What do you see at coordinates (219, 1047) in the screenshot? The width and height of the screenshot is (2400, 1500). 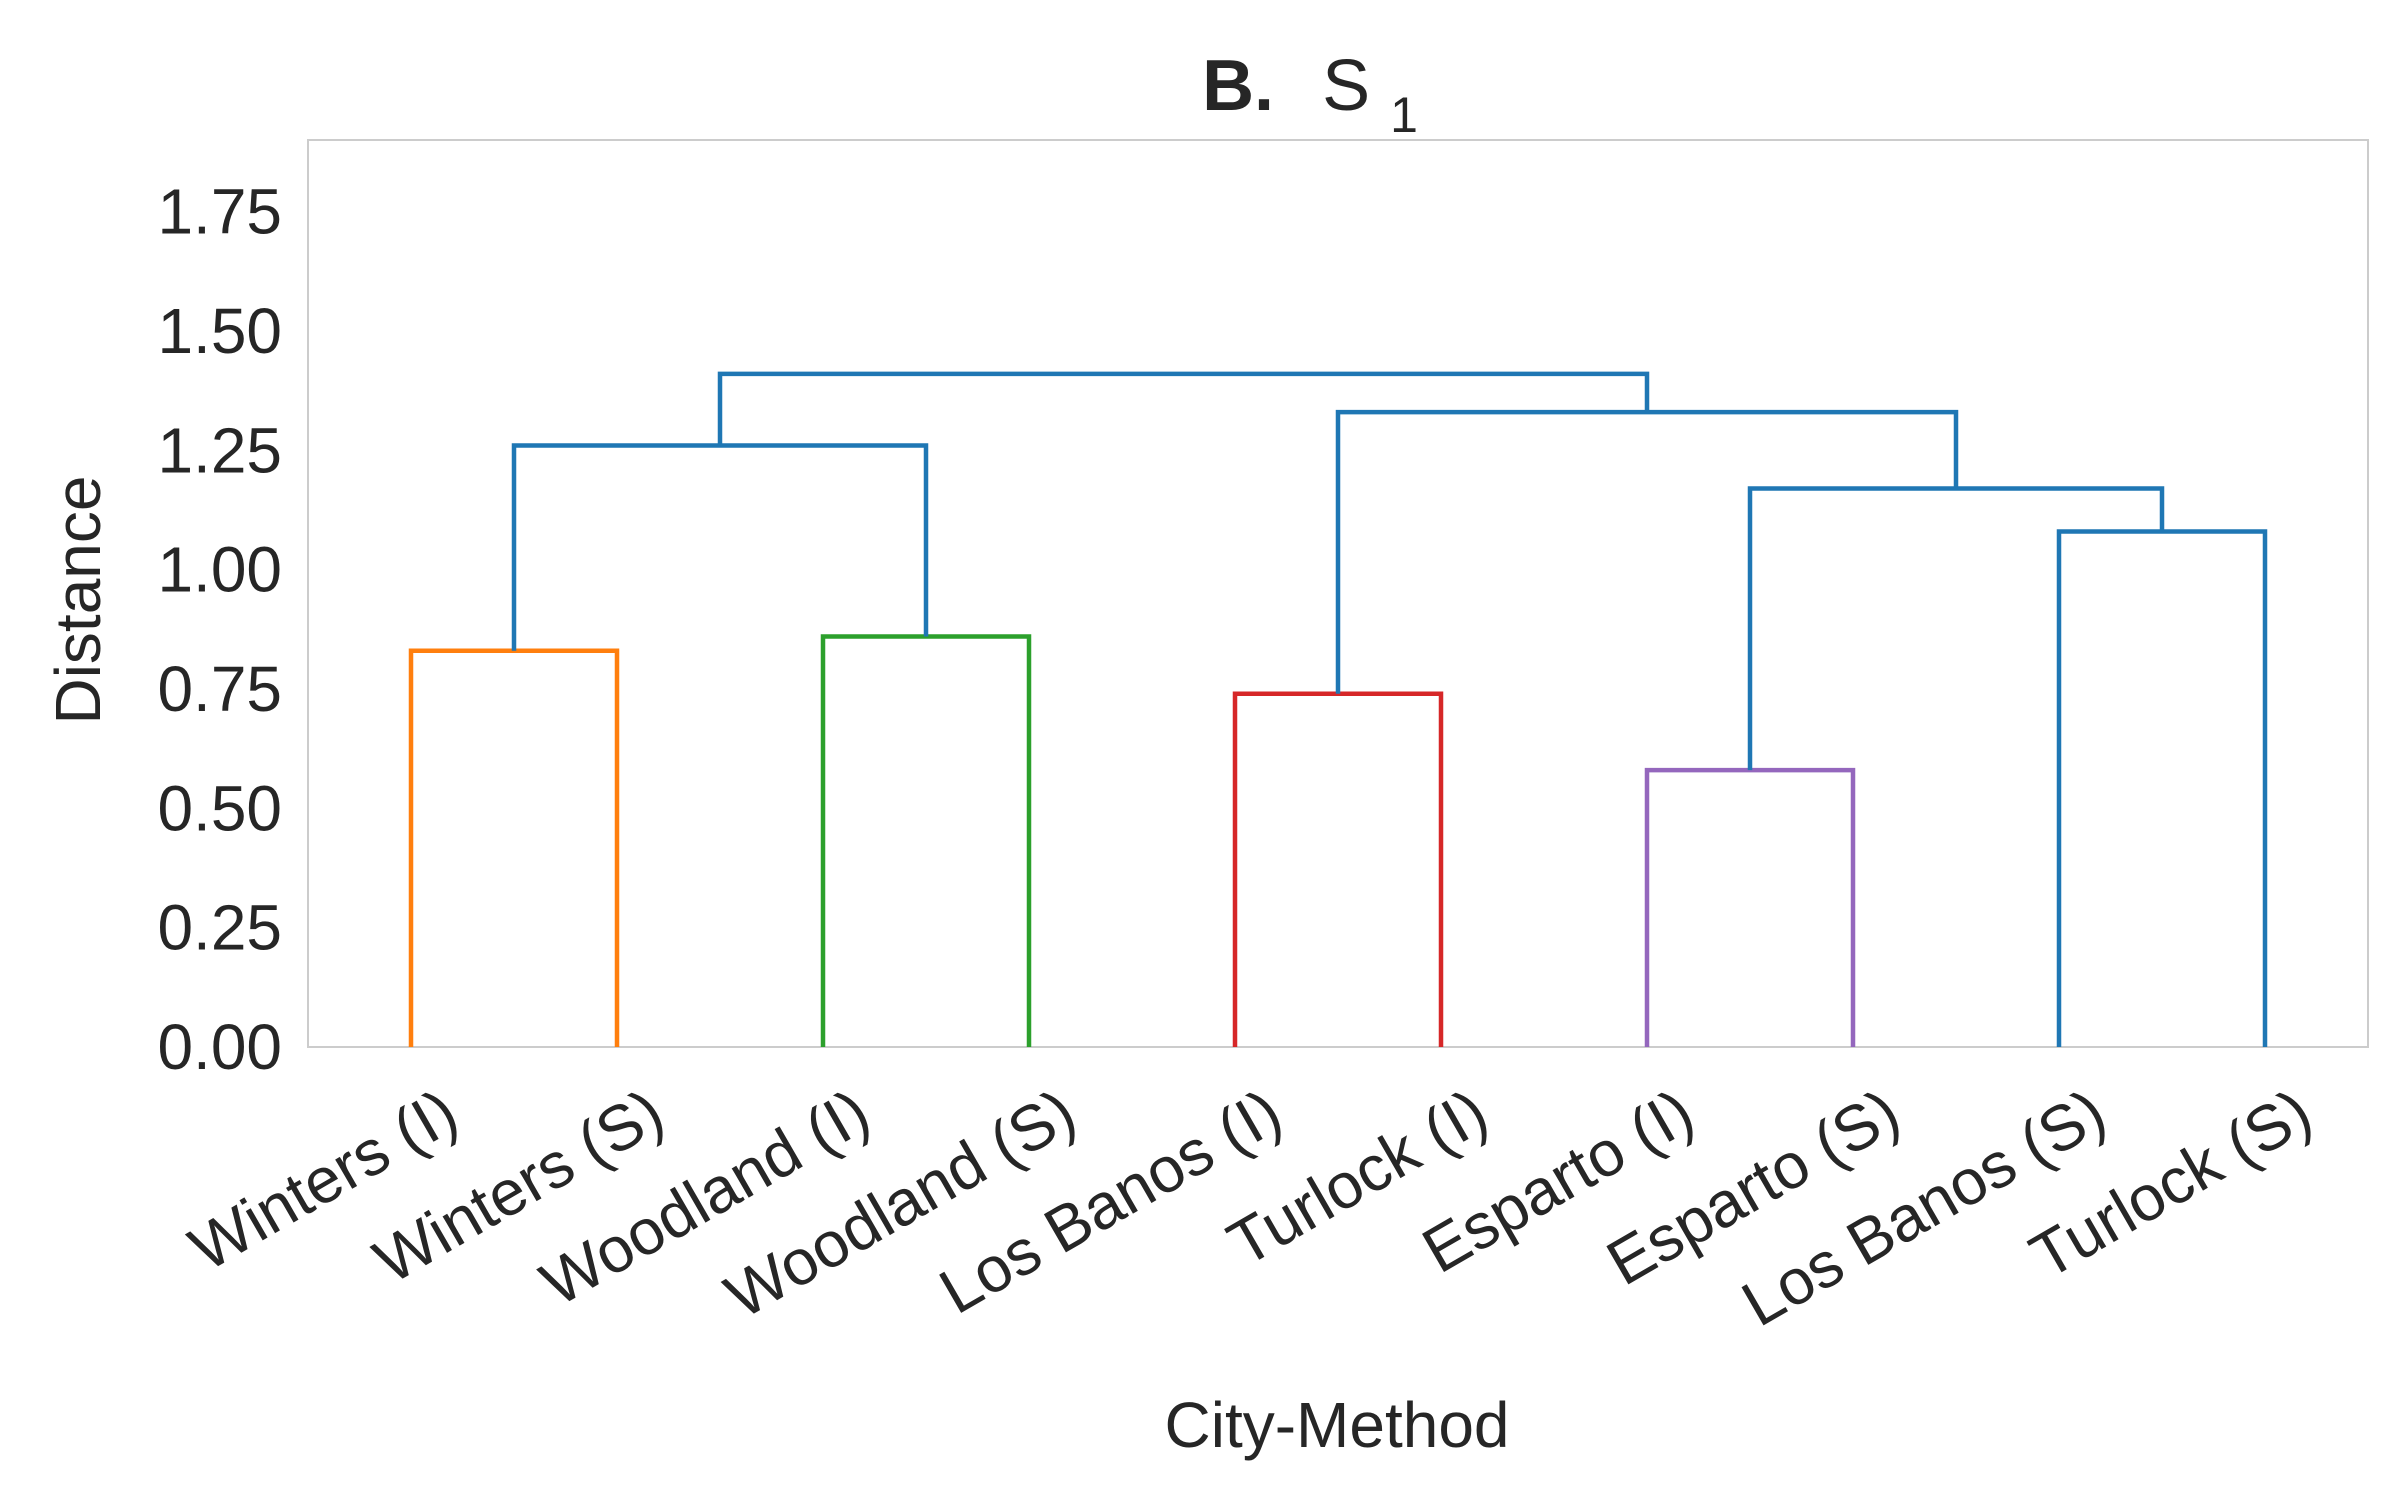 I see `y-tick-label: 0.00` at bounding box center [219, 1047].